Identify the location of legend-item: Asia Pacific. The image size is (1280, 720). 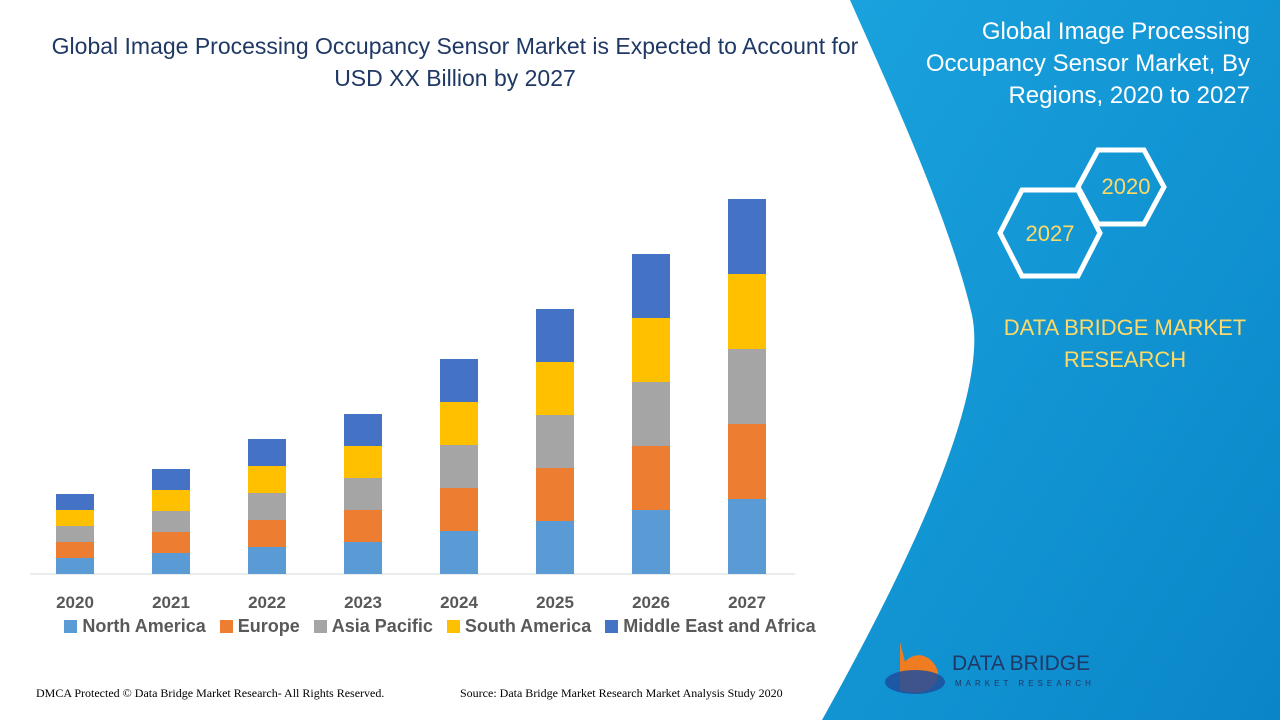
(373, 626).